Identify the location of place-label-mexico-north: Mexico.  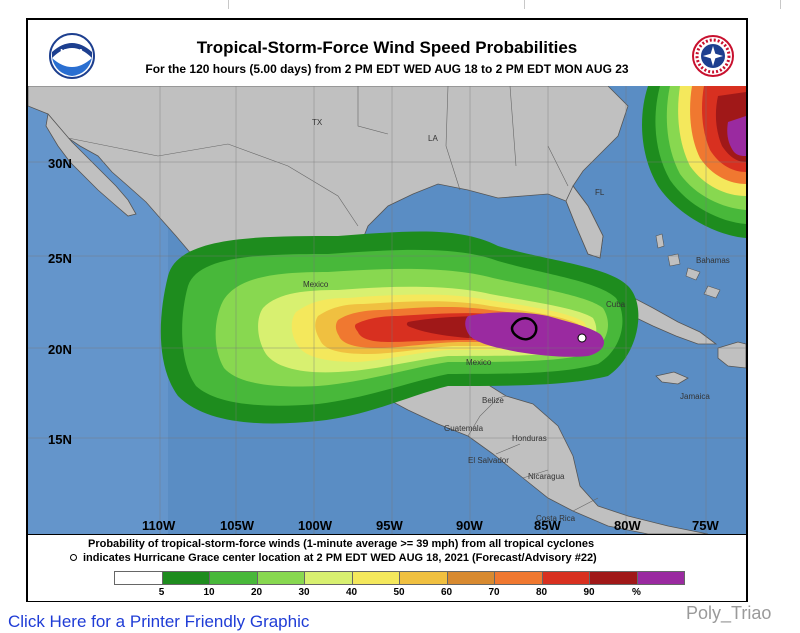
(316, 284).